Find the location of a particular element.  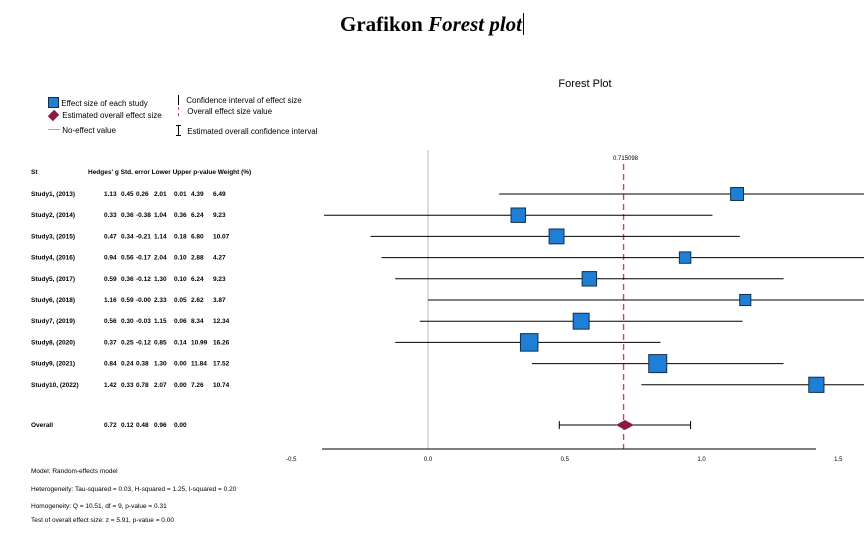

text-cursor is located at coordinates (524, 24).